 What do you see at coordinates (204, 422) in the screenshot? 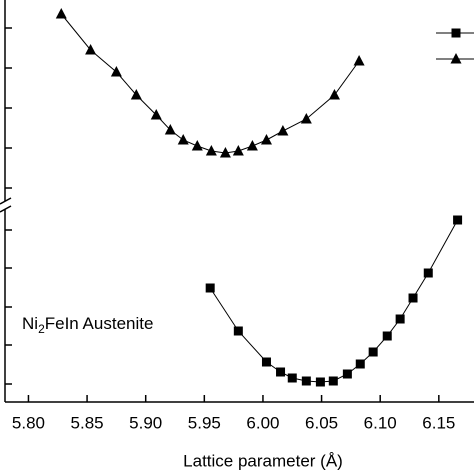
I see `x-tick-label: 5.95` at bounding box center [204, 422].